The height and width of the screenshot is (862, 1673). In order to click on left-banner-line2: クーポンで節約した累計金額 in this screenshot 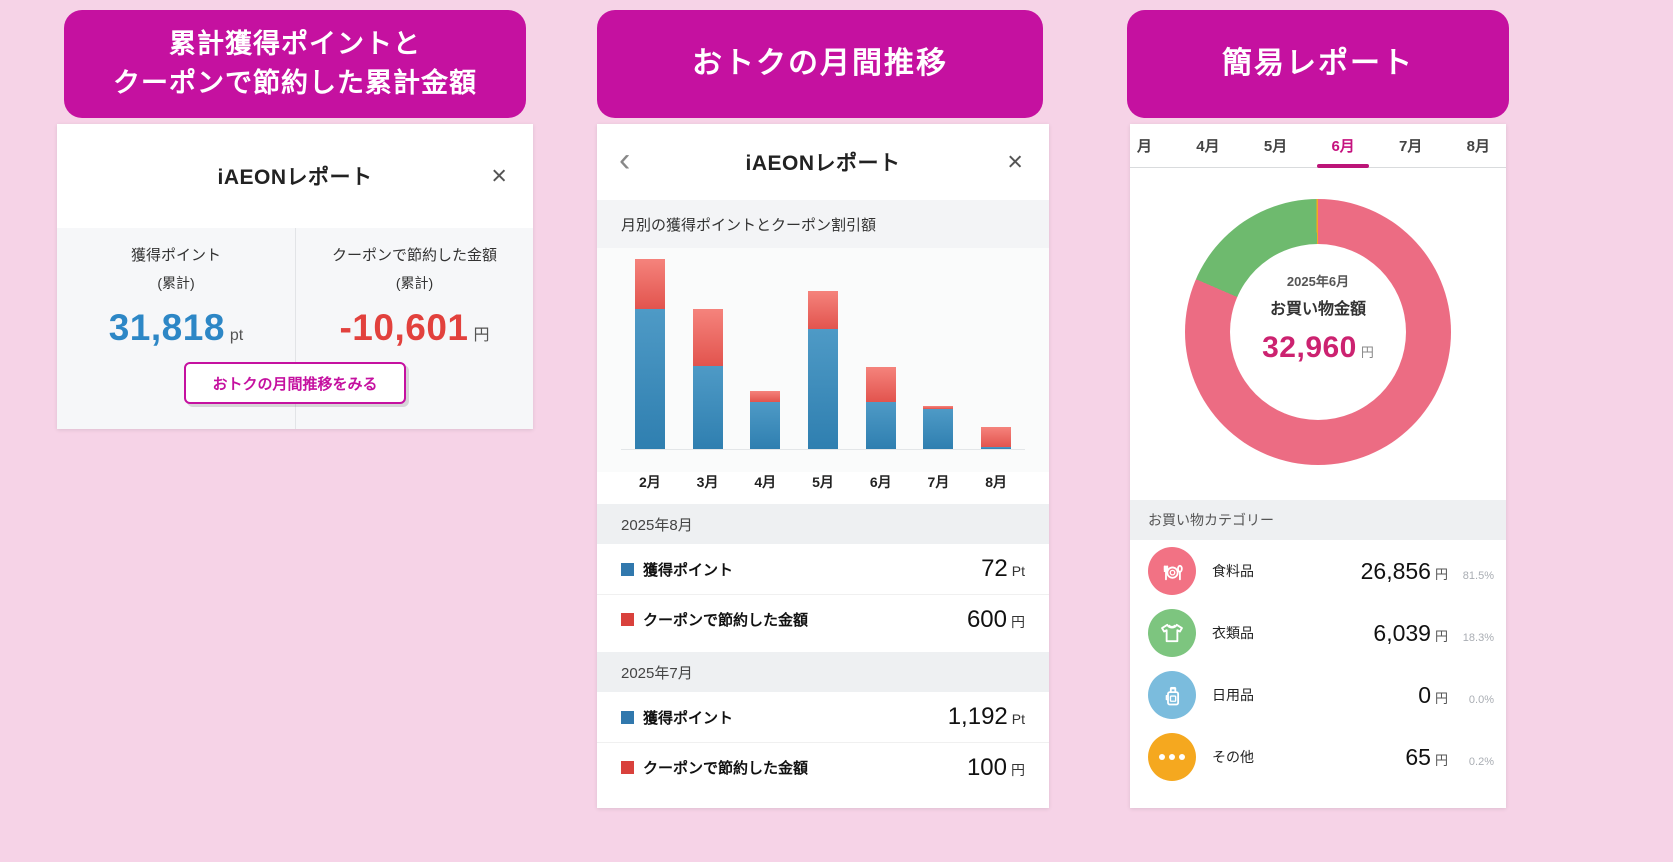, I will do `click(295, 83)`.